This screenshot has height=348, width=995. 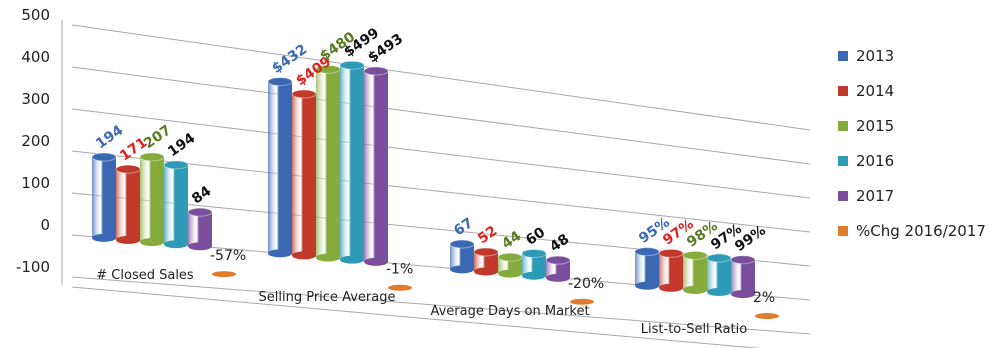 What do you see at coordinates (586, 284) in the screenshot?
I see `pct-change-label: -20%` at bounding box center [586, 284].